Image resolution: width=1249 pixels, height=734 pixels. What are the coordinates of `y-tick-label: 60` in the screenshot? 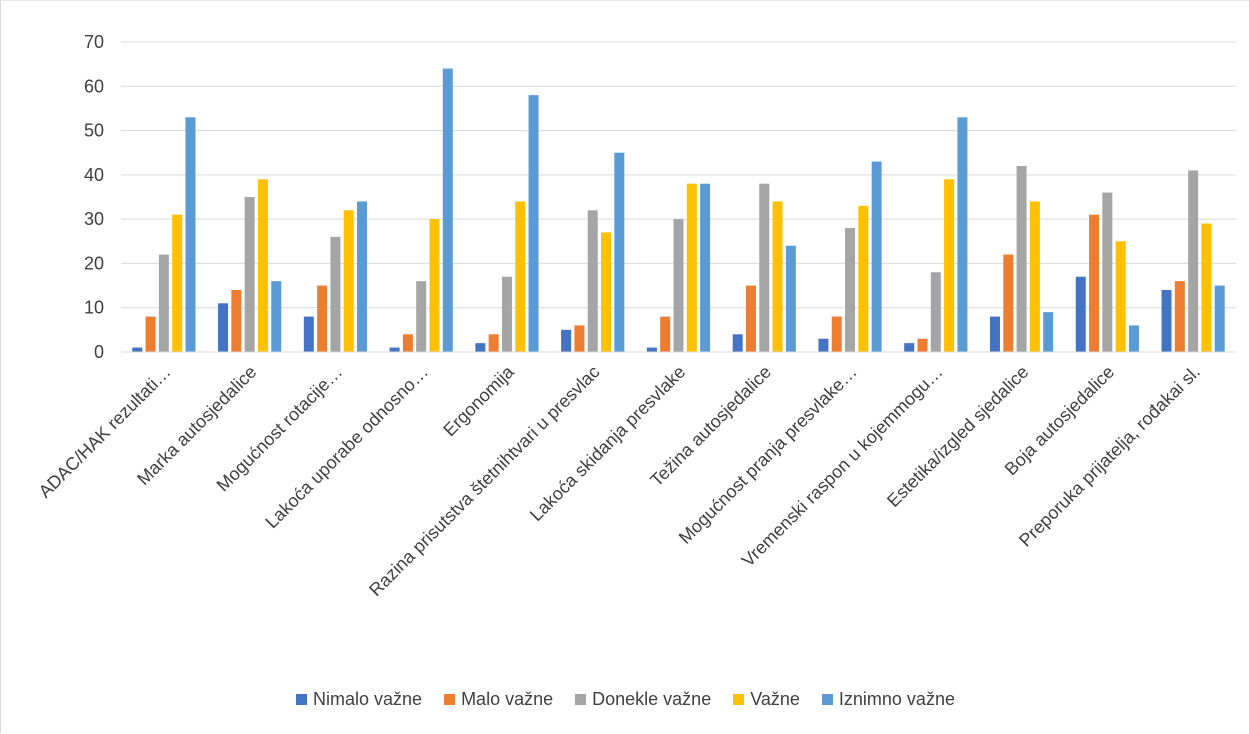 It's located at (94, 86).